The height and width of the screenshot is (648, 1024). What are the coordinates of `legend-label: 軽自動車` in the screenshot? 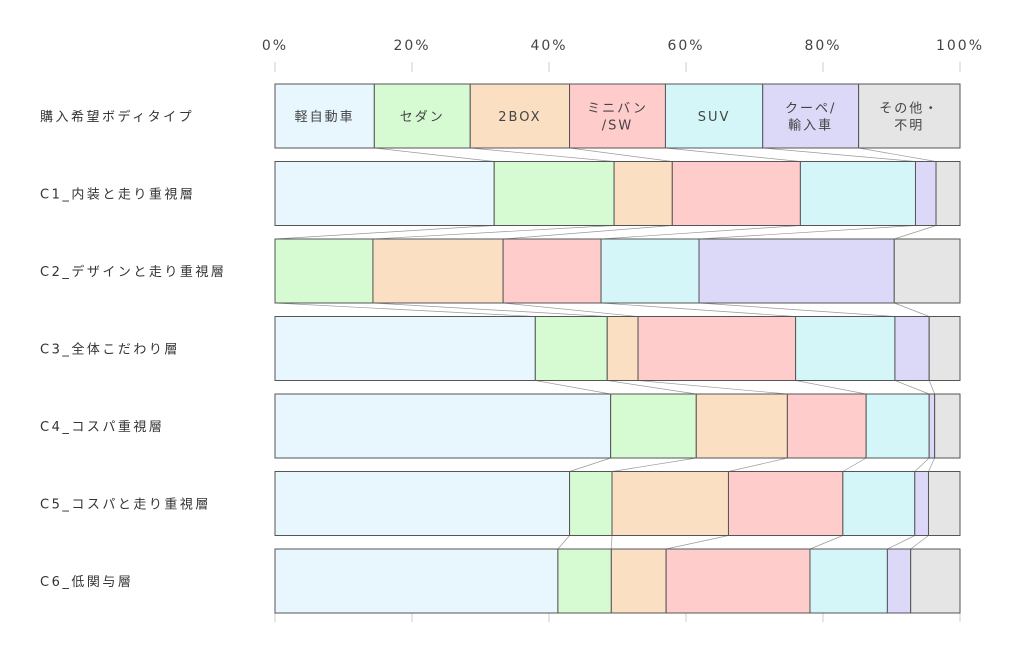 It's located at (325, 117).